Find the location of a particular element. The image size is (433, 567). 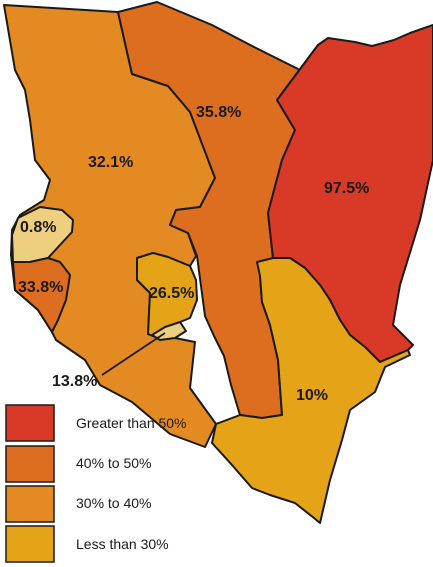

region-label-western: 0.8% is located at coordinates (38, 227).